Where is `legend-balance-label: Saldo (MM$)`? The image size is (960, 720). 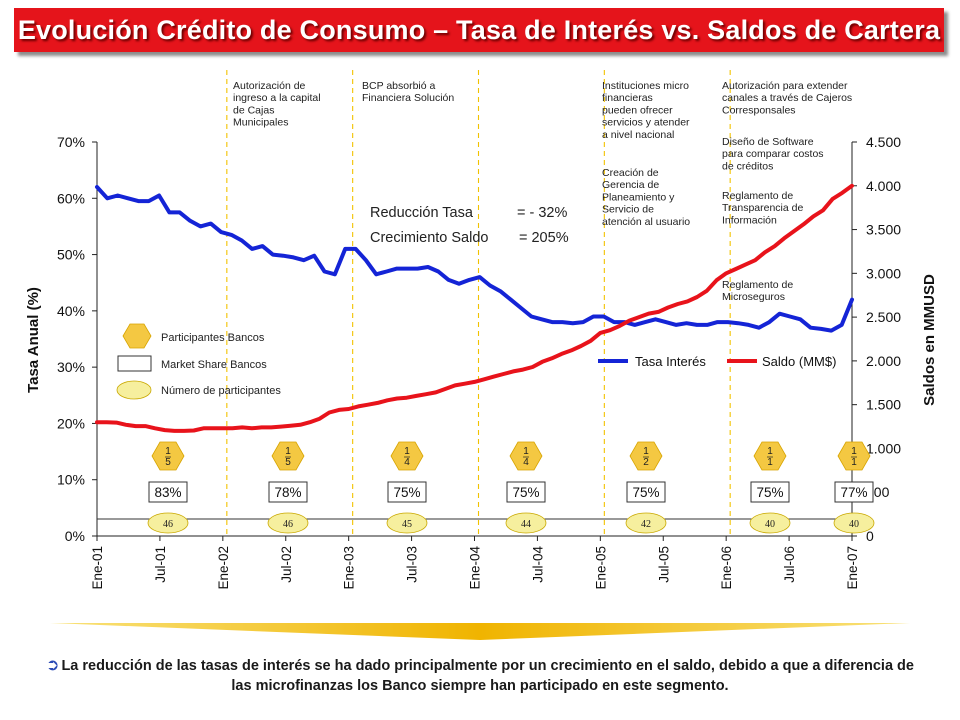
legend-balance-label: Saldo (MM$) is located at coordinates (799, 361).